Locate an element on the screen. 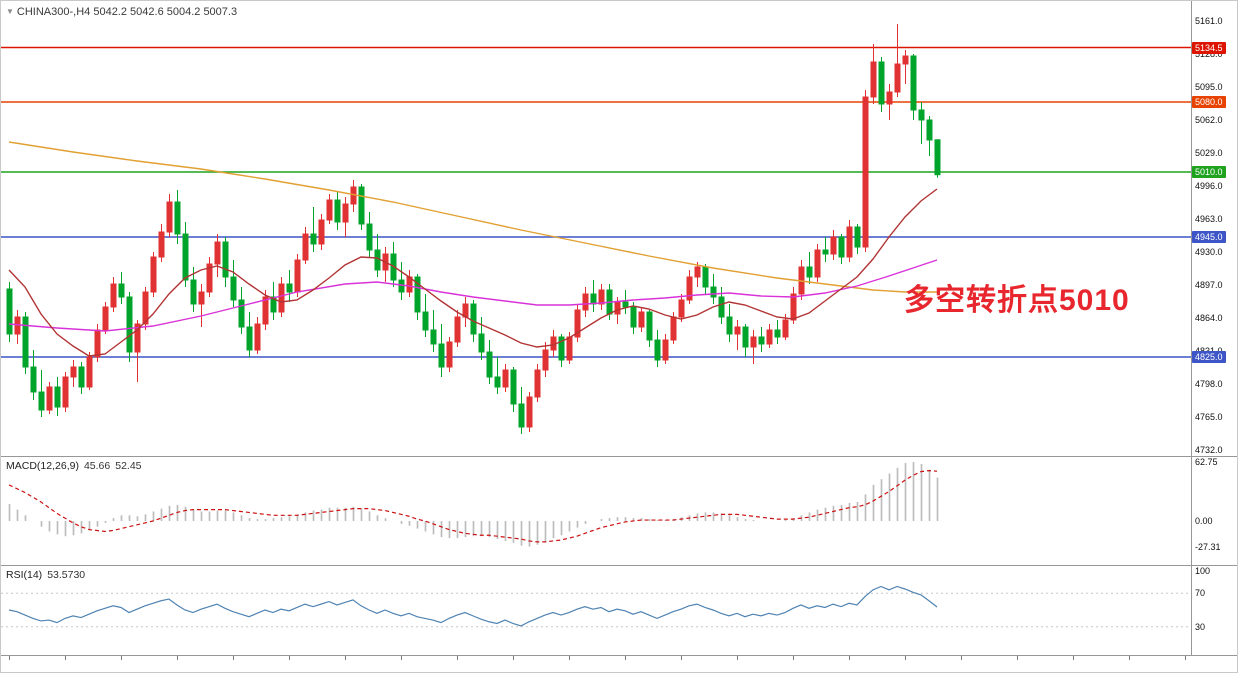  rsi-value: 53.5730 is located at coordinates (66, 575).